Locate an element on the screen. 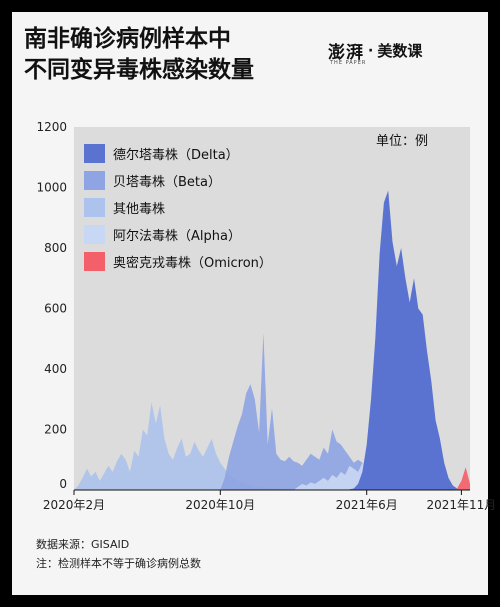 This screenshot has height=607, width=500. y-tick-label: 200 is located at coordinates (55, 430).